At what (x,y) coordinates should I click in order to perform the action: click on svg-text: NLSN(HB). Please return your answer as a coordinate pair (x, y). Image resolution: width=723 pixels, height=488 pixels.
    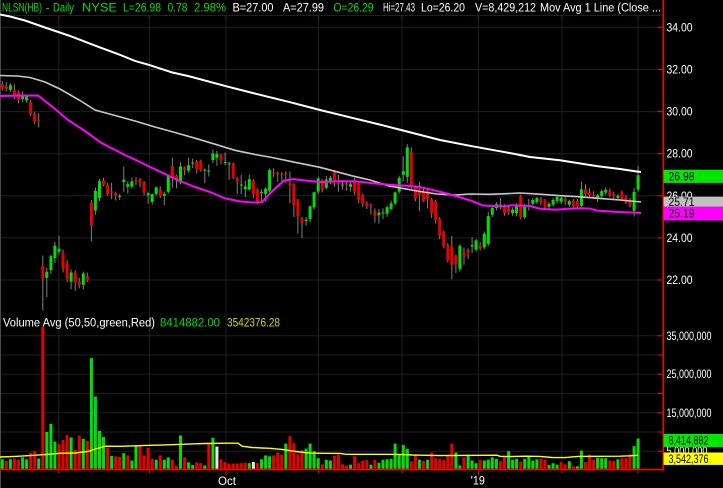
    Looking at the image, I should click on (22, 9).